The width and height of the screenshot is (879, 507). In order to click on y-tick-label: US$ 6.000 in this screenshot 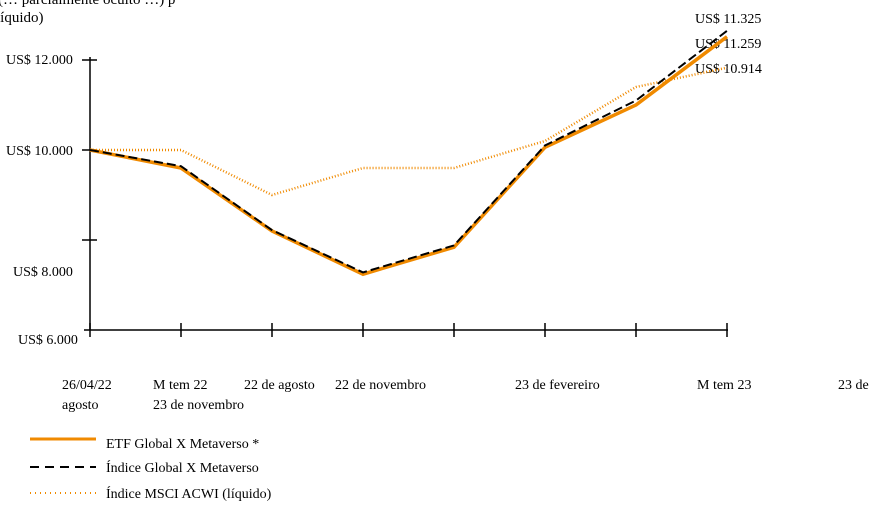, I will do `click(48, 340)`.